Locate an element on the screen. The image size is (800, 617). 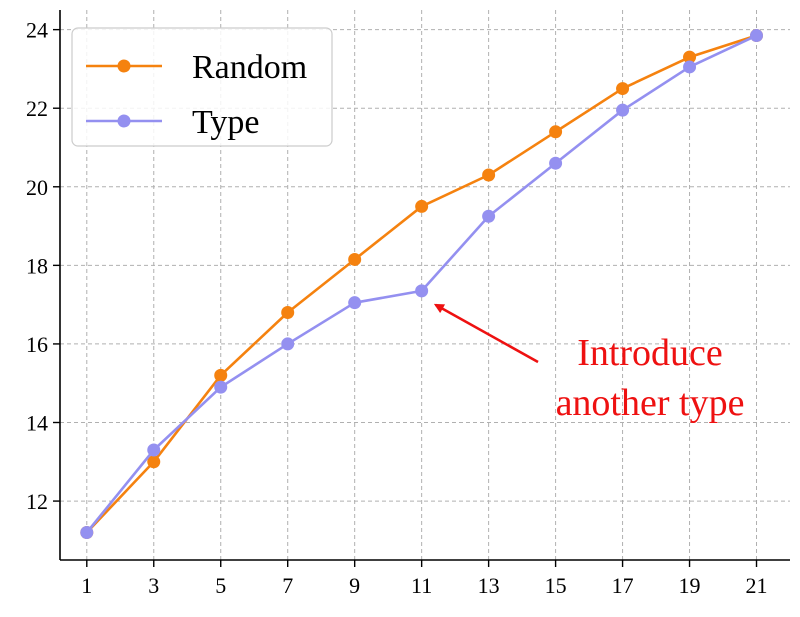
x-tick-label: 13 is located at coordinates (489, 585).